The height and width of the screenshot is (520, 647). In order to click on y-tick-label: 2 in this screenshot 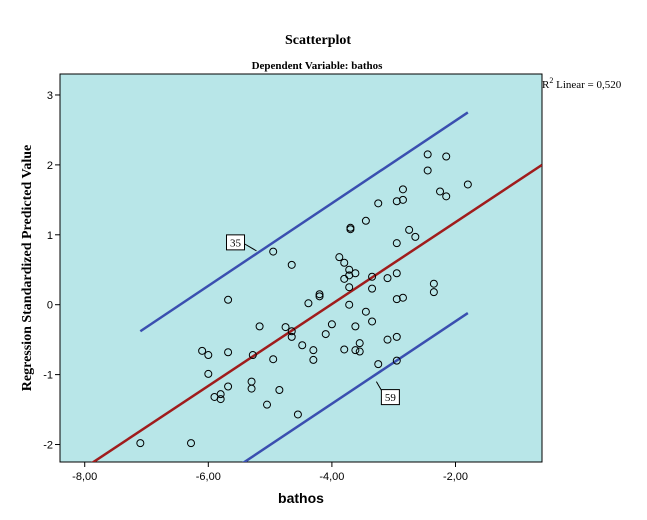, I will do `click(50, 166)`.